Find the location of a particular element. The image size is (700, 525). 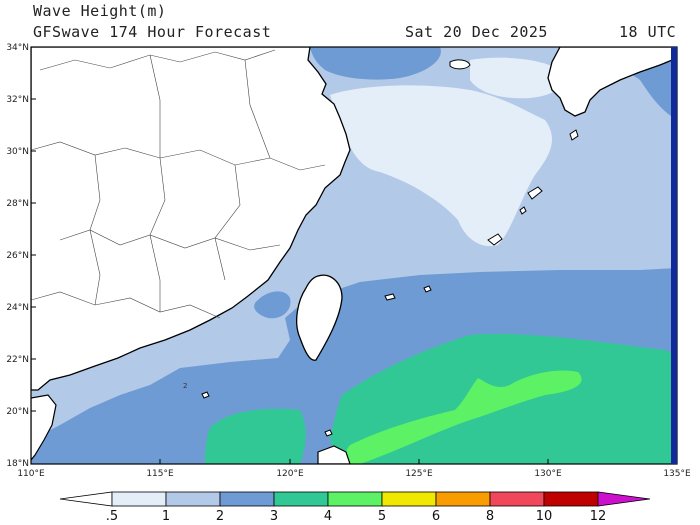

lat-tick: 32°N is located at coordinates (17, 100).